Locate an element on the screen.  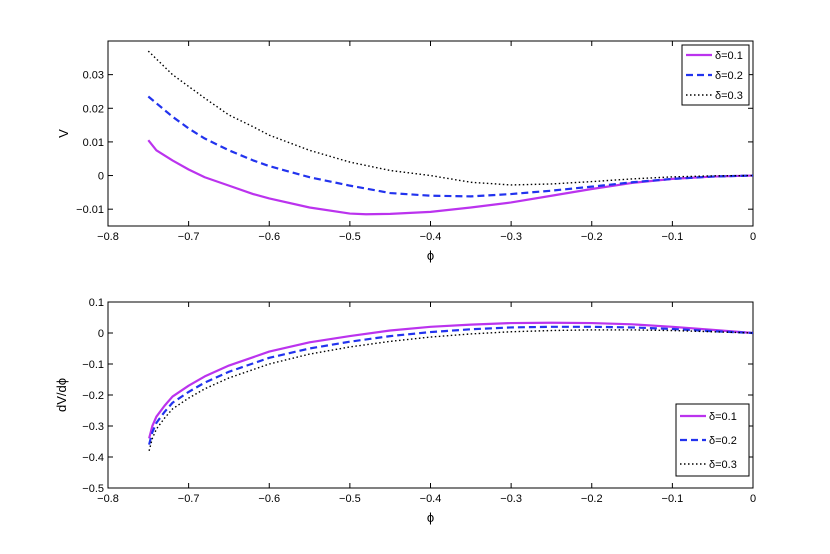
y-axis-label: V is located at coordinates (63, 133).